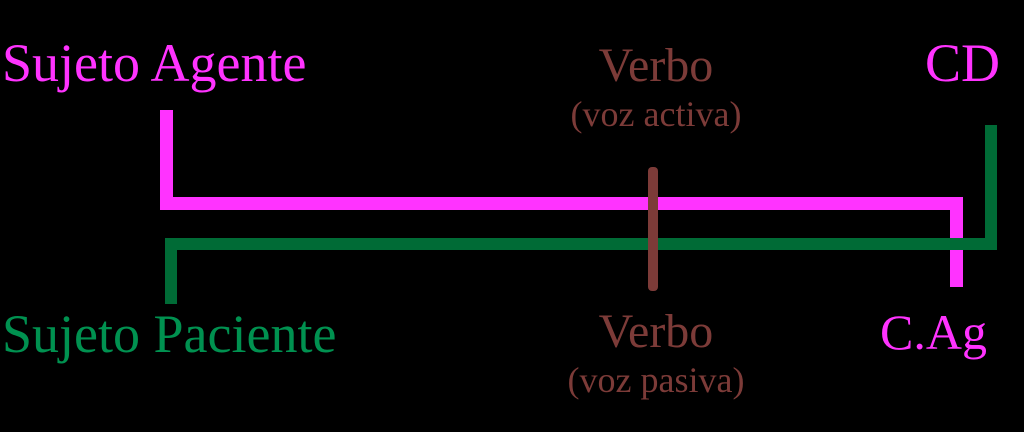 The height and width of the screenshot is (432, 1024). Describe the element at coordinates (656, 380) in the screenshot. I see `passive-verb-sublabel: (voz pasiva)` at that location.